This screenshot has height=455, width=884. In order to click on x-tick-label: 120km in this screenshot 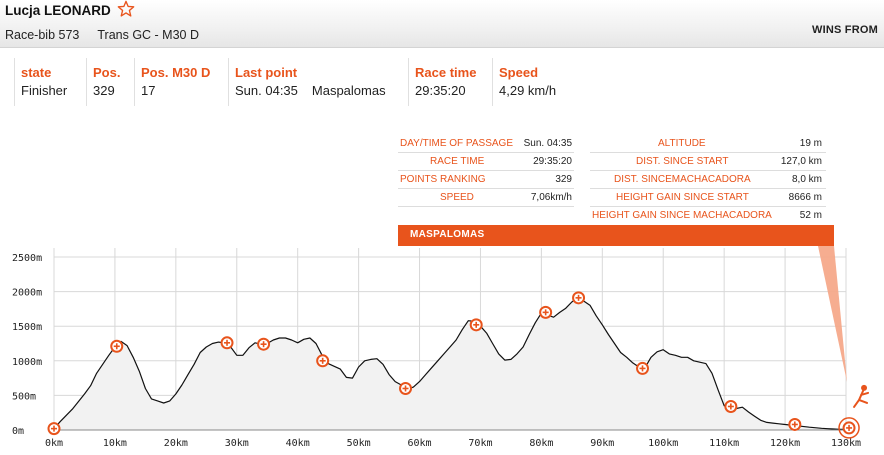, I will do `click(785, 443)`.